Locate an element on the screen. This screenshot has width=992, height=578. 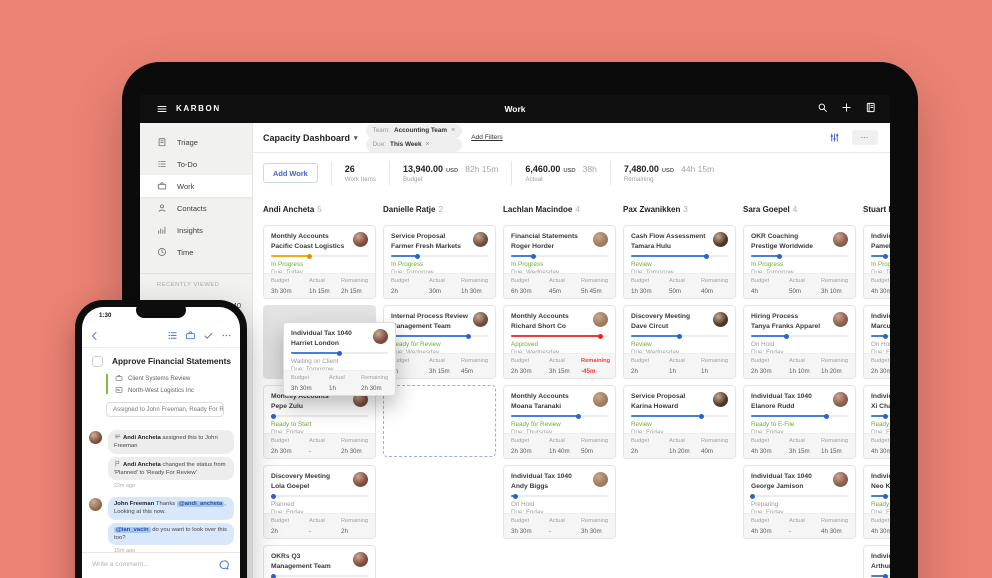
sidebar-item-contacts: Contacts is located at coordinates (196, 208).